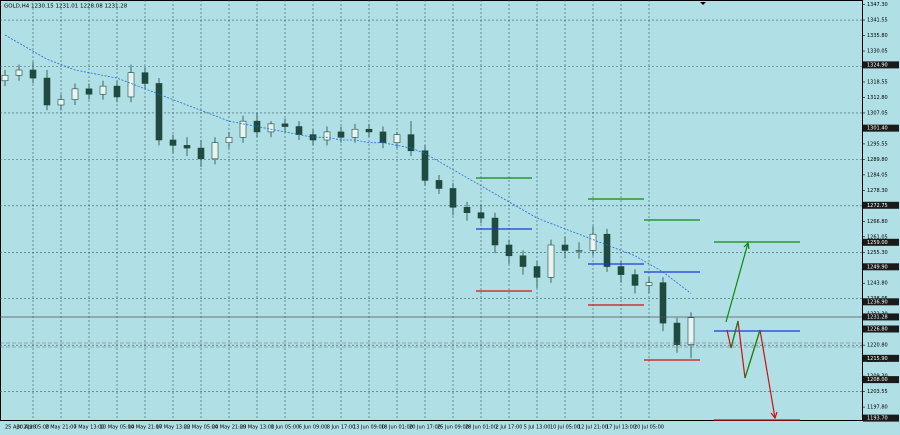 The width and height of the screenshot is (900, 435). I want to click on arrow-head, so click(746, 245).